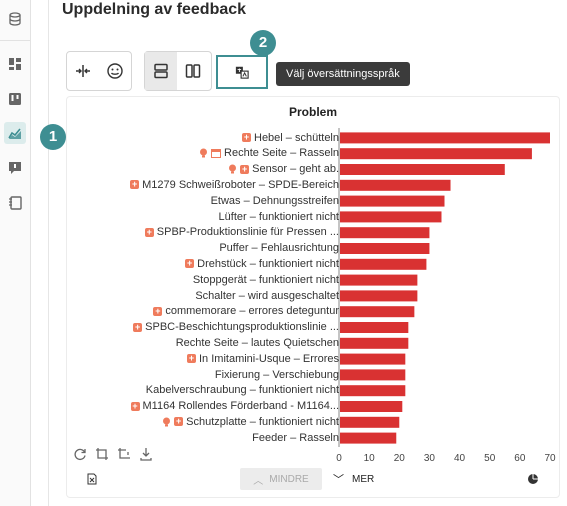 The width and height of the screenshot is (567, 506). I want to click on x-tick-label: 50, so click(490, 458).